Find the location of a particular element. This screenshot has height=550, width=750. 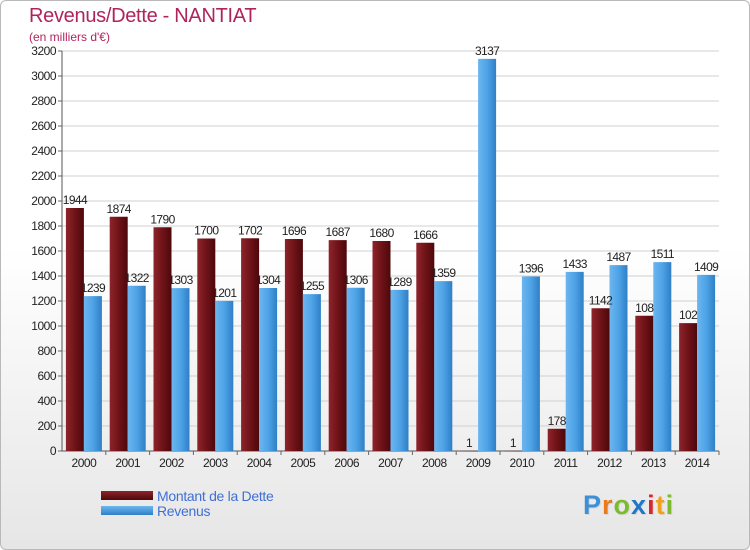

legend-swatch-dette is located at coordinates (127, 495).